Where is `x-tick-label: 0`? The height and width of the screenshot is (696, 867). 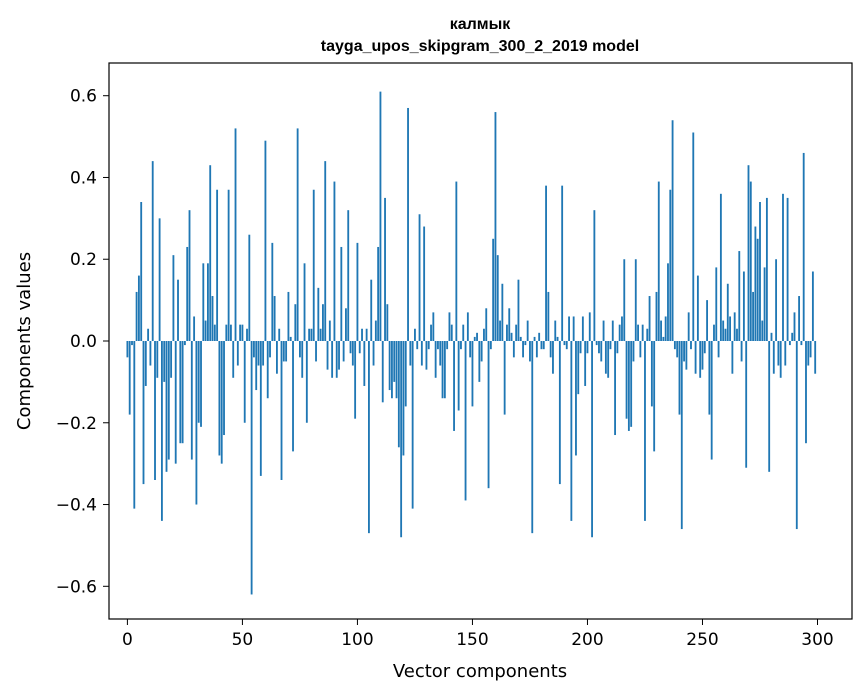 x-tick-label: 0 is located at coordinates (127, 640).